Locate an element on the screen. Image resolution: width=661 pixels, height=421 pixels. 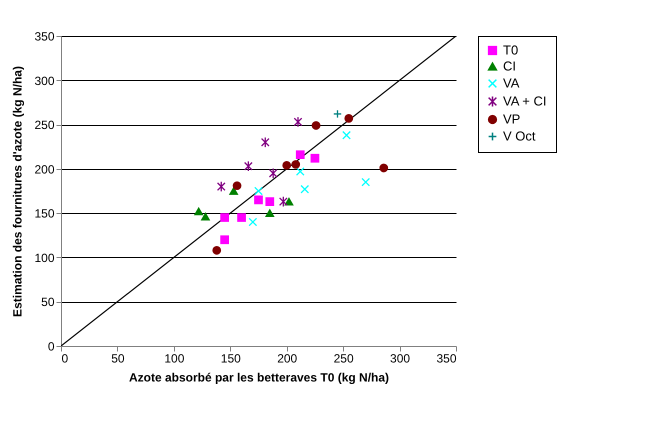
x-tick-label: 100 is located at coordinates (174, 359).